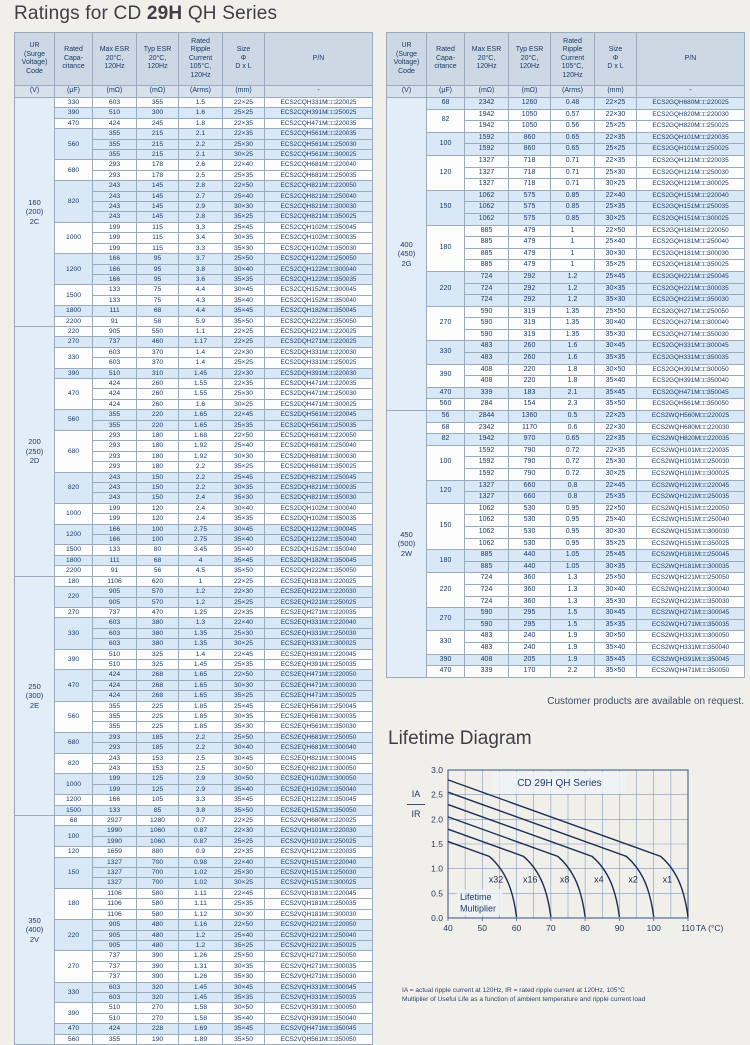  What do you see at coordinates (114, 550) in the screenshot?
I see `table-cell: 133` at bounding box center [114, 550].